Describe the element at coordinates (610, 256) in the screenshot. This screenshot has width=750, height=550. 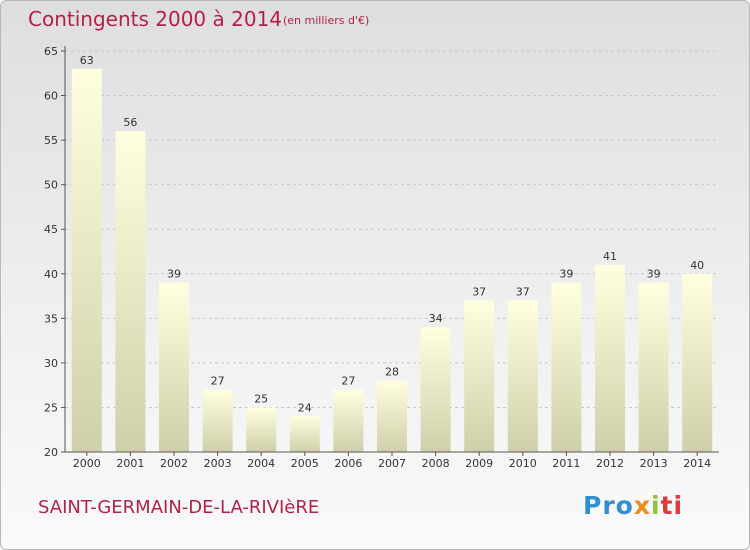
I see `bar-value-label: 41` at that location.